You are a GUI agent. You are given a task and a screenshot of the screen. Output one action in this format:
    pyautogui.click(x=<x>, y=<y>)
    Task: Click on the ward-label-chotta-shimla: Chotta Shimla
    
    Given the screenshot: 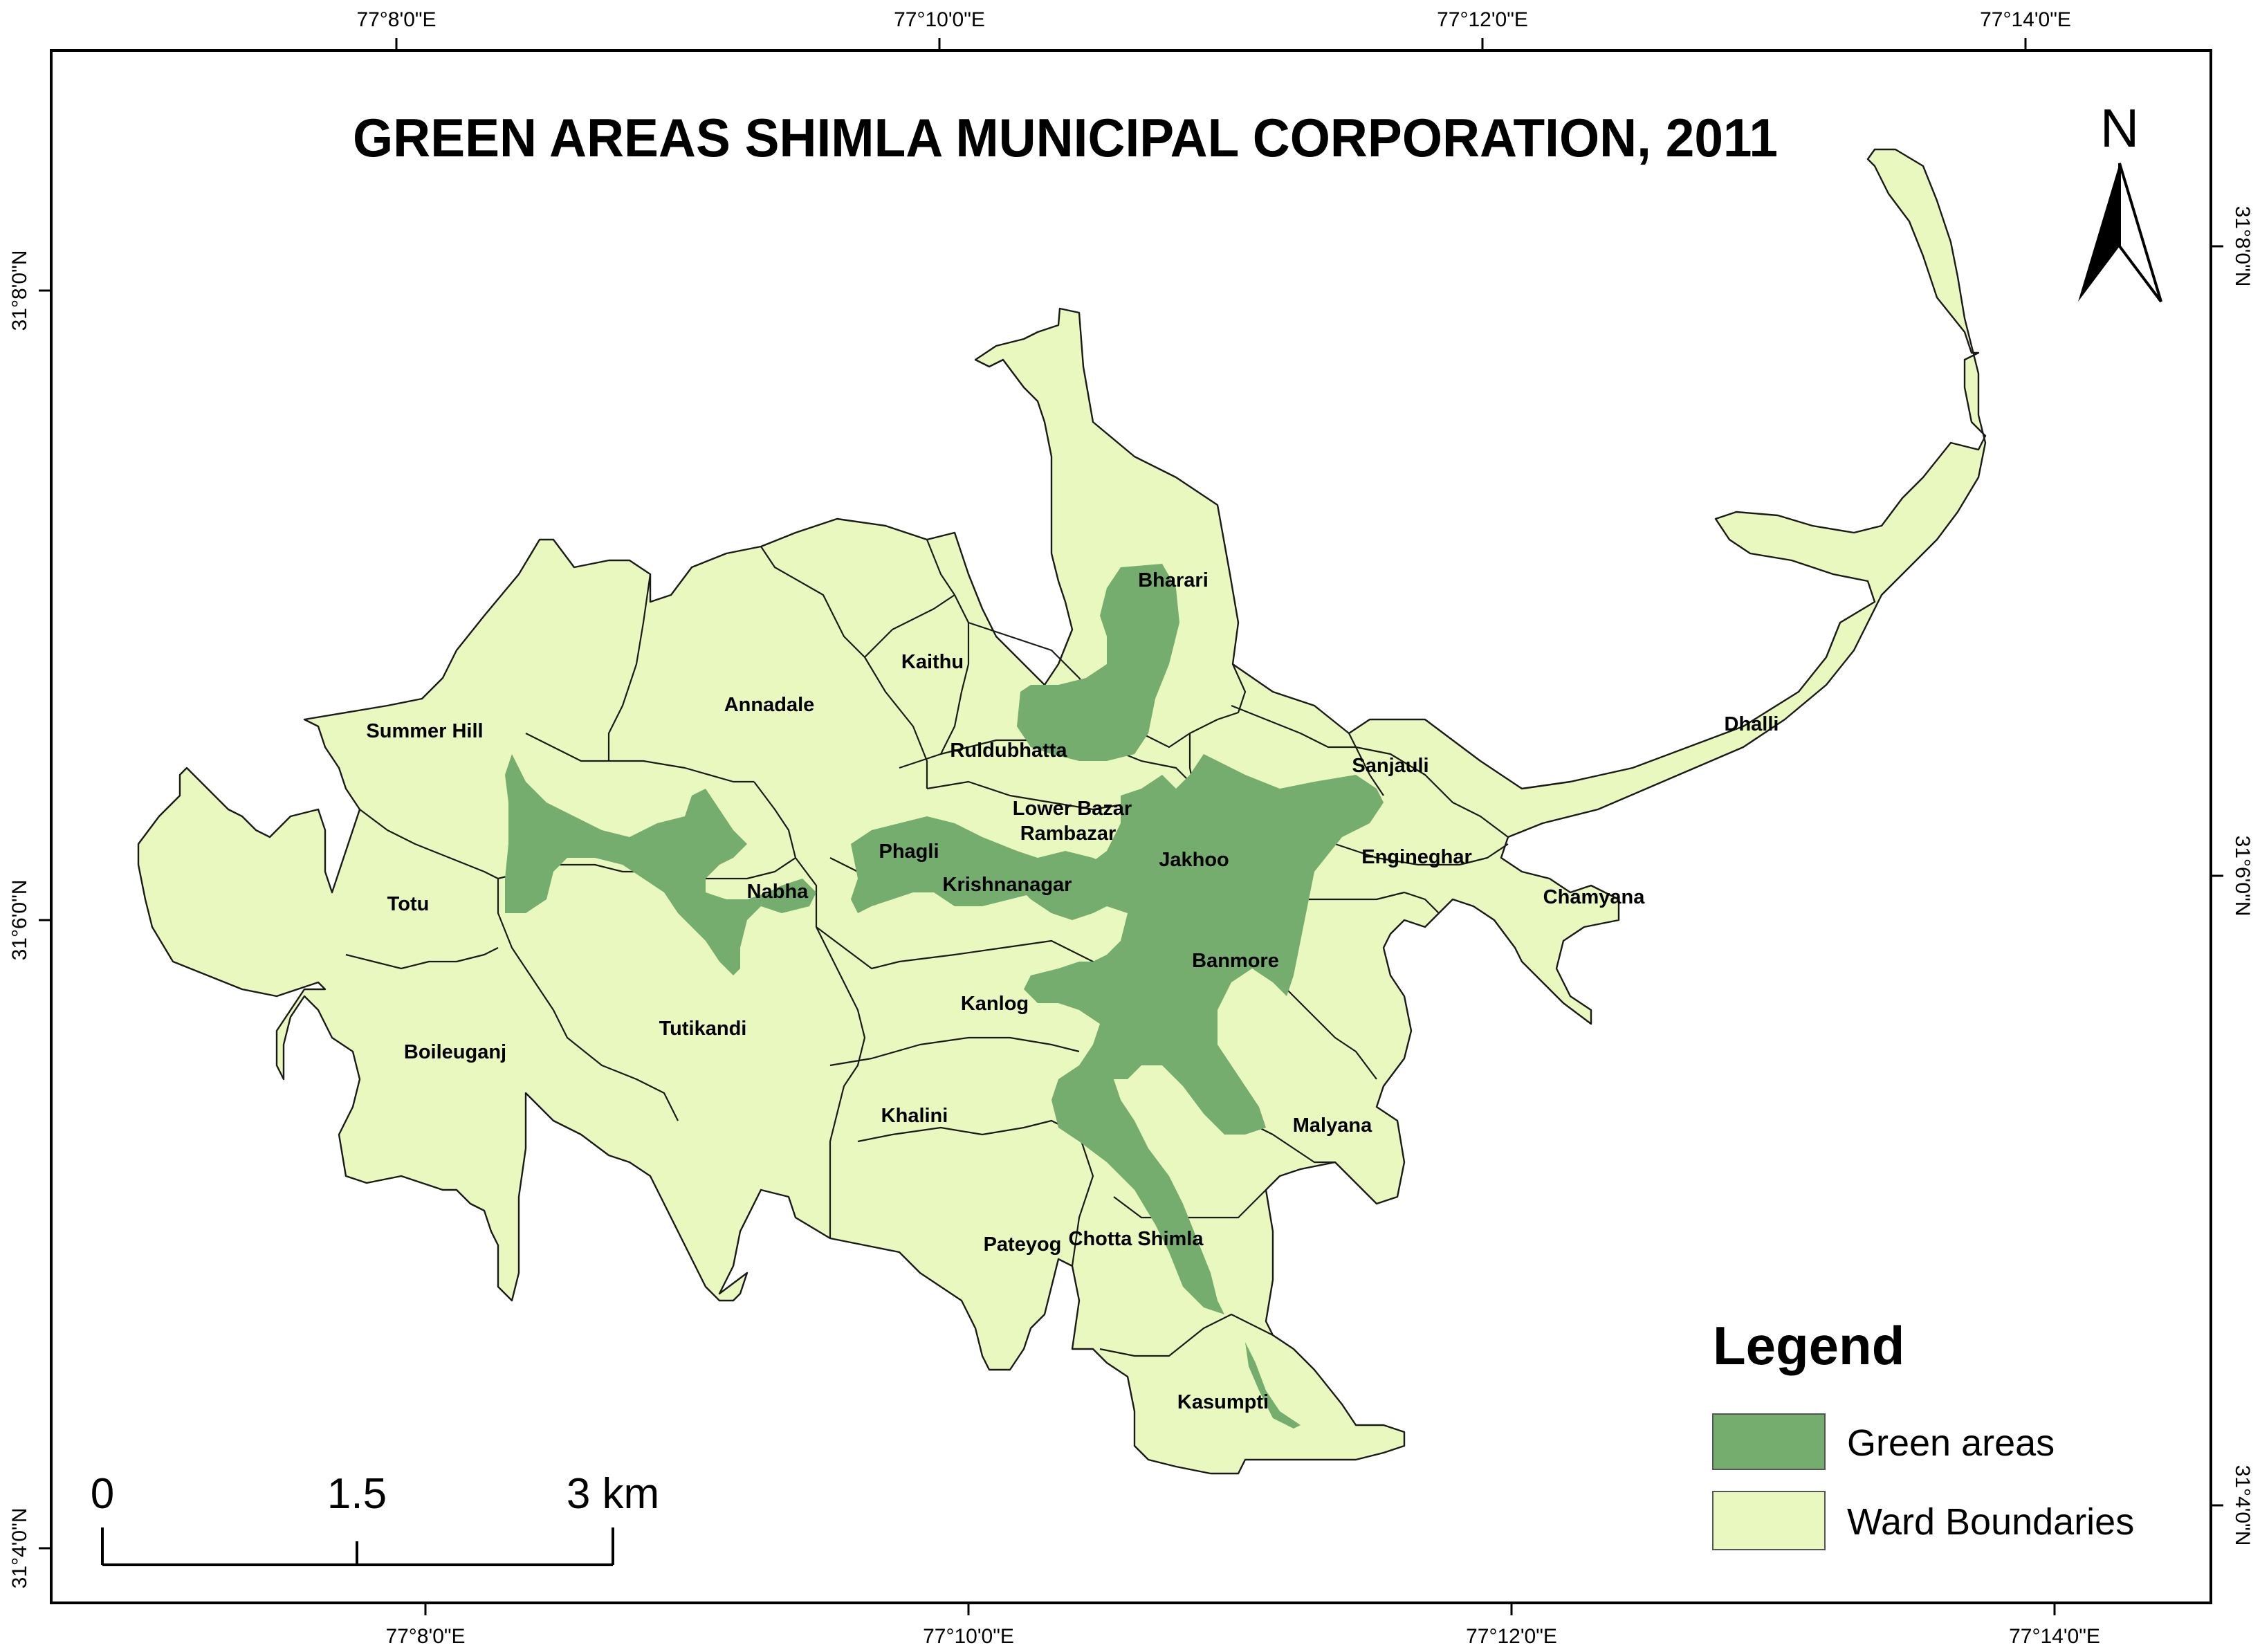 What is the action you would take?
    pyautogui.click(x=1136, y=1239)
    